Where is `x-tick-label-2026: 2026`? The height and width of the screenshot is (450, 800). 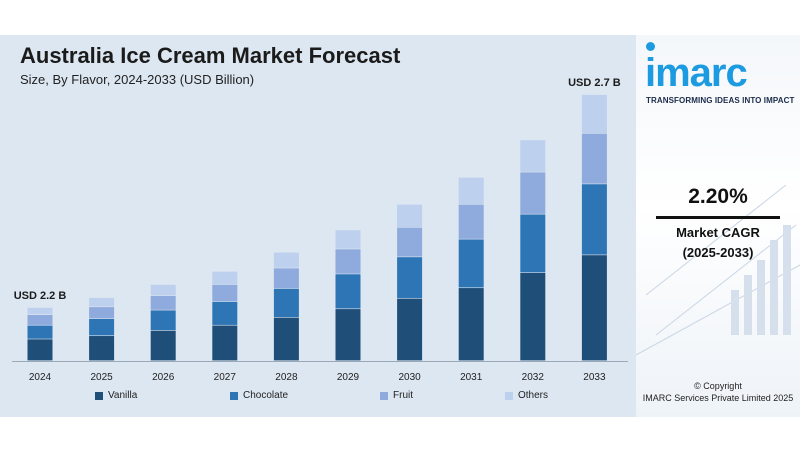
x-tick-label-2026: 2026 is located at coordinates (163, 377).